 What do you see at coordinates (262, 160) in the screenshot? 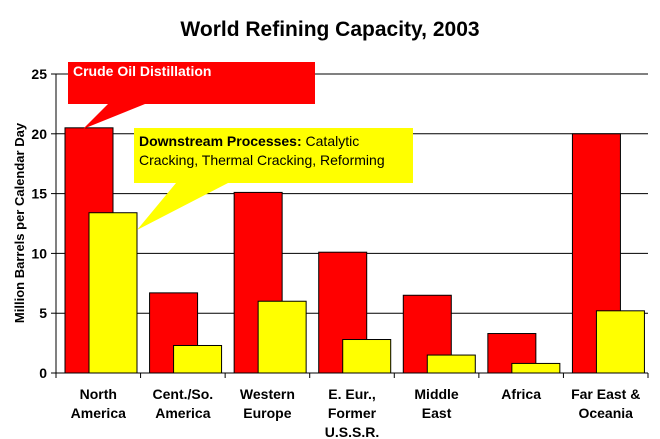
I see `downstream-callout-text-line2: Cracking, Thermal Cracking, Reforming` at bounding box center [262, 160].